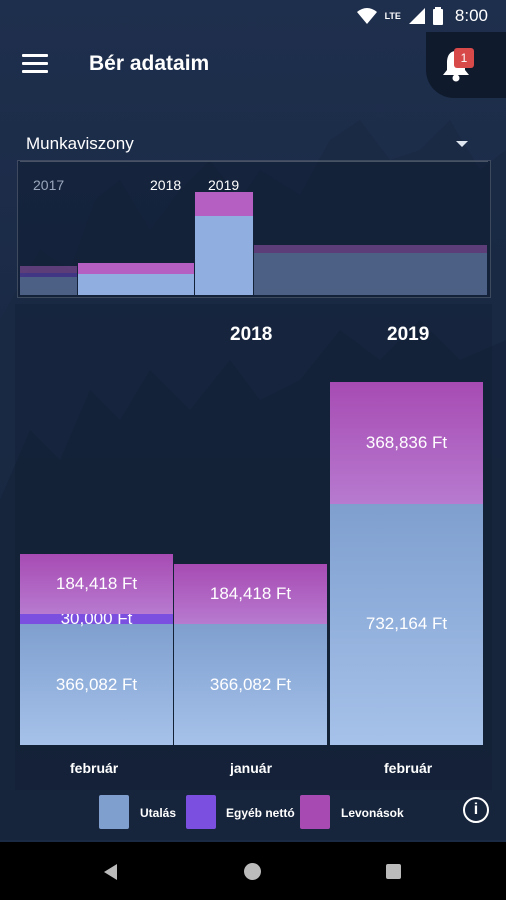 The width and height of the screenshot is (506, 900). I want to click on system-nav-bar, so click(253, 871).